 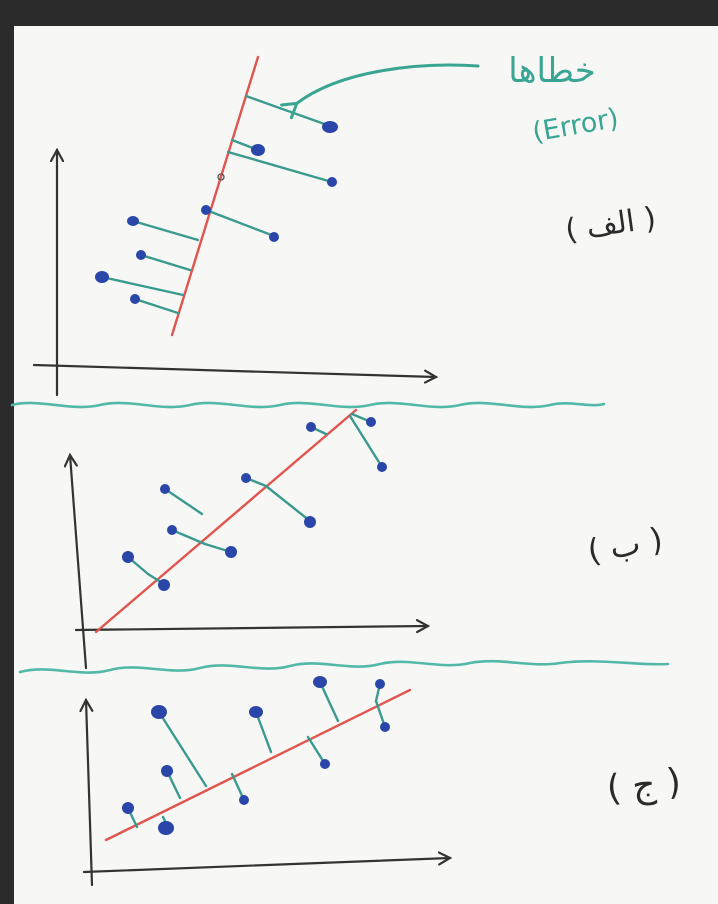 I want to click on panel-a-residuals, so click(x=217, y=204).